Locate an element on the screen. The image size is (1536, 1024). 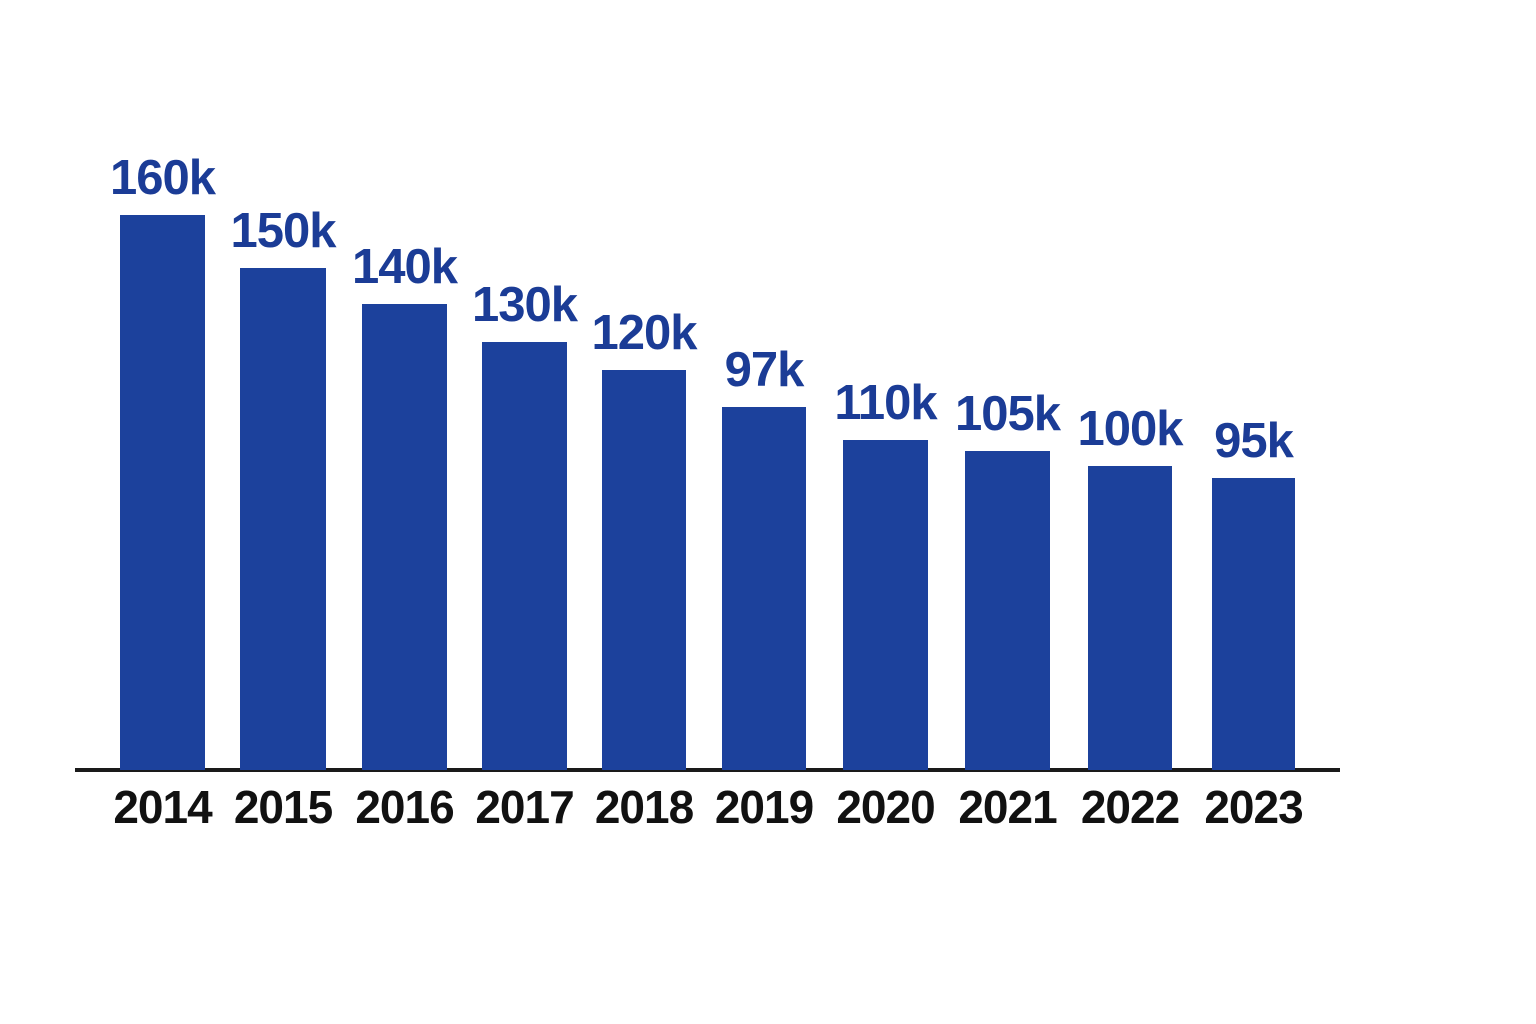
x-tick-label: 2014 is located at coordinates (162, 807).